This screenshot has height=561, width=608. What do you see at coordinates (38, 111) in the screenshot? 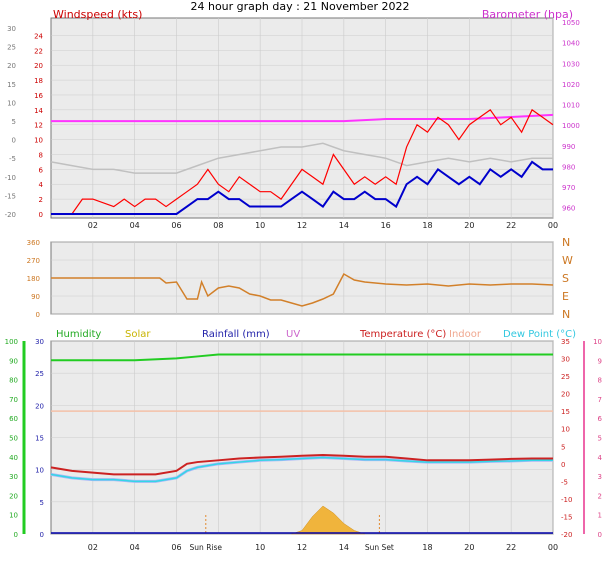
I see `y-tick-inner: 14` at bounding box center [38, 111].